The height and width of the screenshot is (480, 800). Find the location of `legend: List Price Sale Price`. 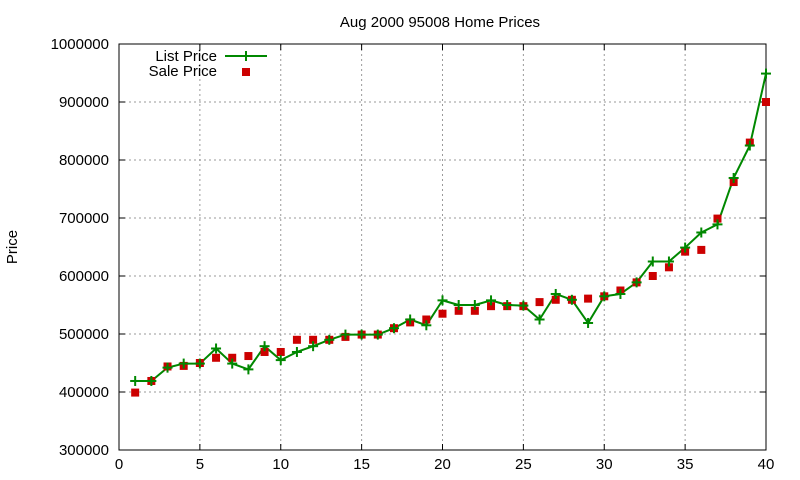

legend: List Price Sale Price is located at coordinates (208, 64).